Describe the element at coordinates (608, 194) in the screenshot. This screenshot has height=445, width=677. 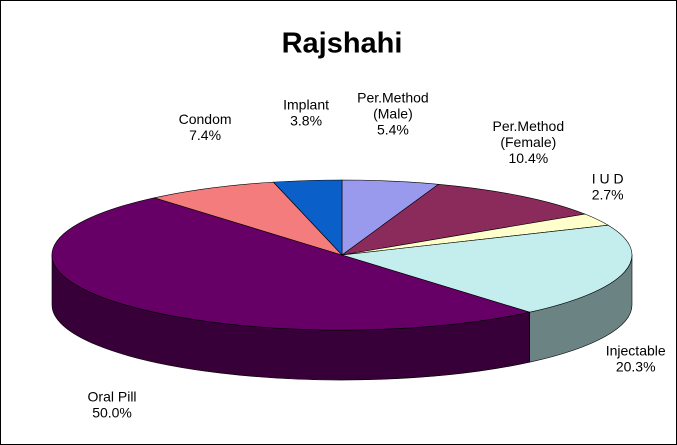
I see `data-label-line: 2.7%` at that location.